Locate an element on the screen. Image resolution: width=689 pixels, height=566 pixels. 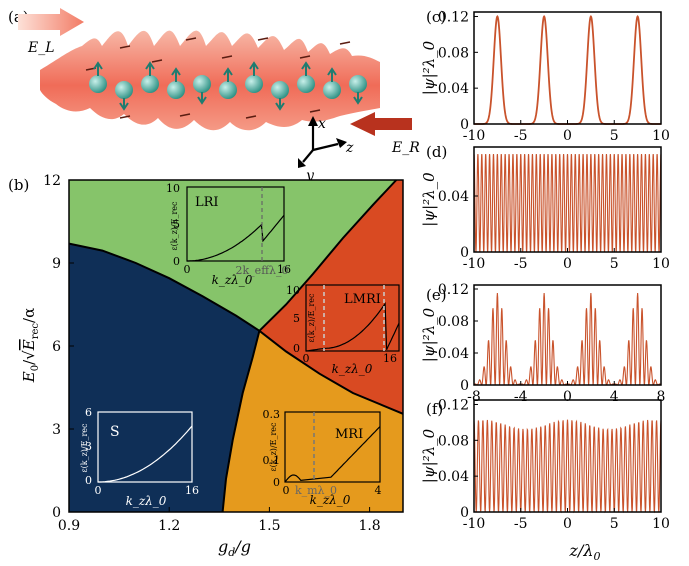
y-tick-label: 0 is located at coordinates (56, 513).